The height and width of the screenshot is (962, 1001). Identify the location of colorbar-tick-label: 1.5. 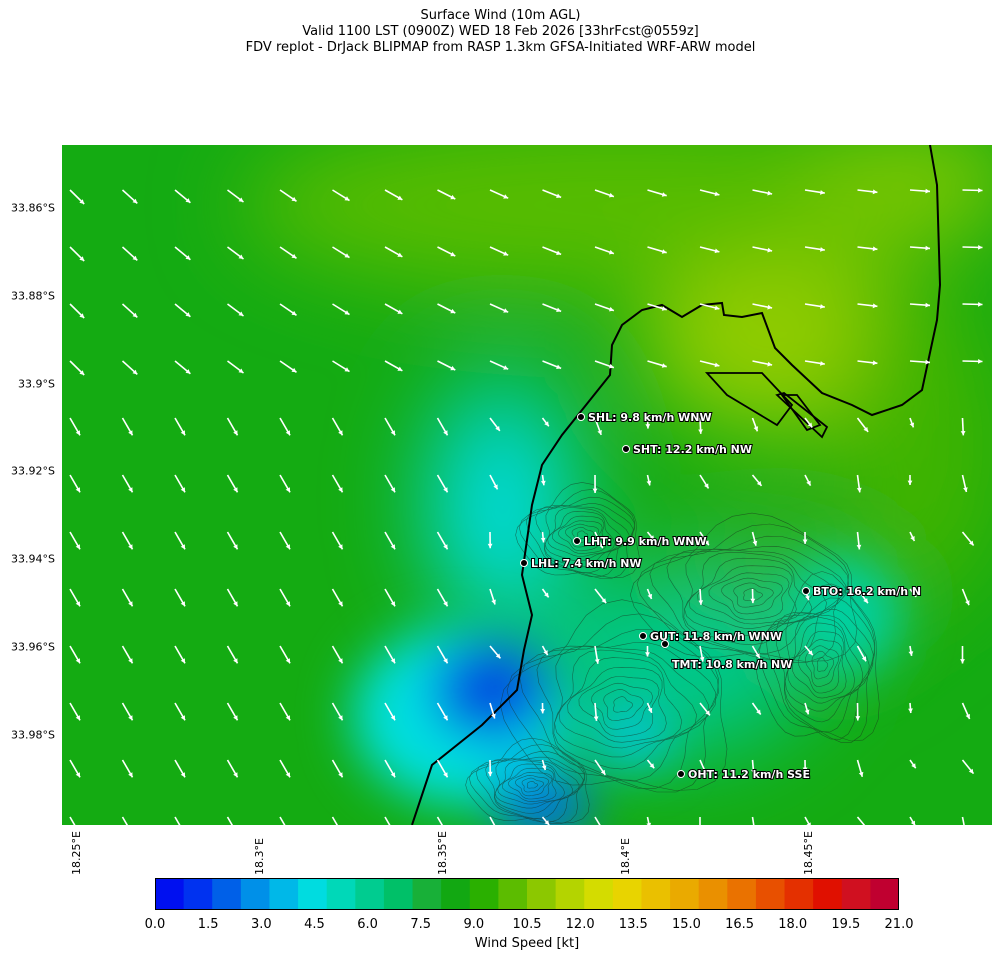
(208, 924).